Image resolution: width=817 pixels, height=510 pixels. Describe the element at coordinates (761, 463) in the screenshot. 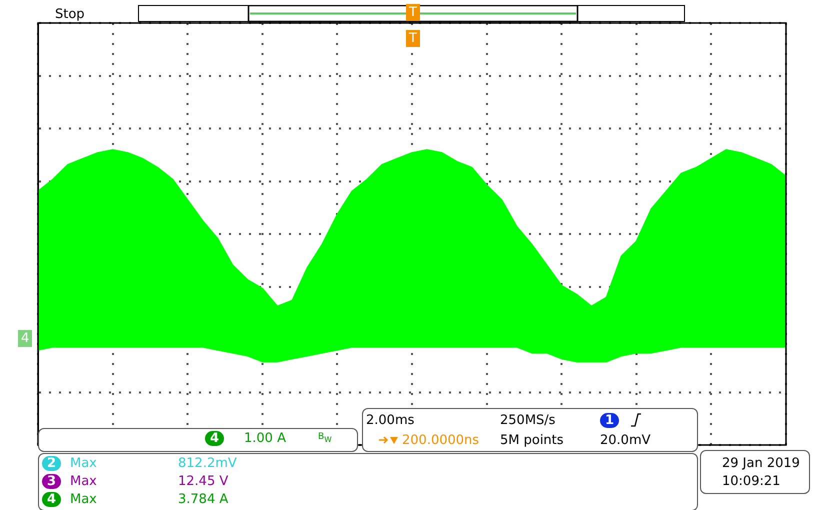

I see `text: 29 Jan 2019` at that location.